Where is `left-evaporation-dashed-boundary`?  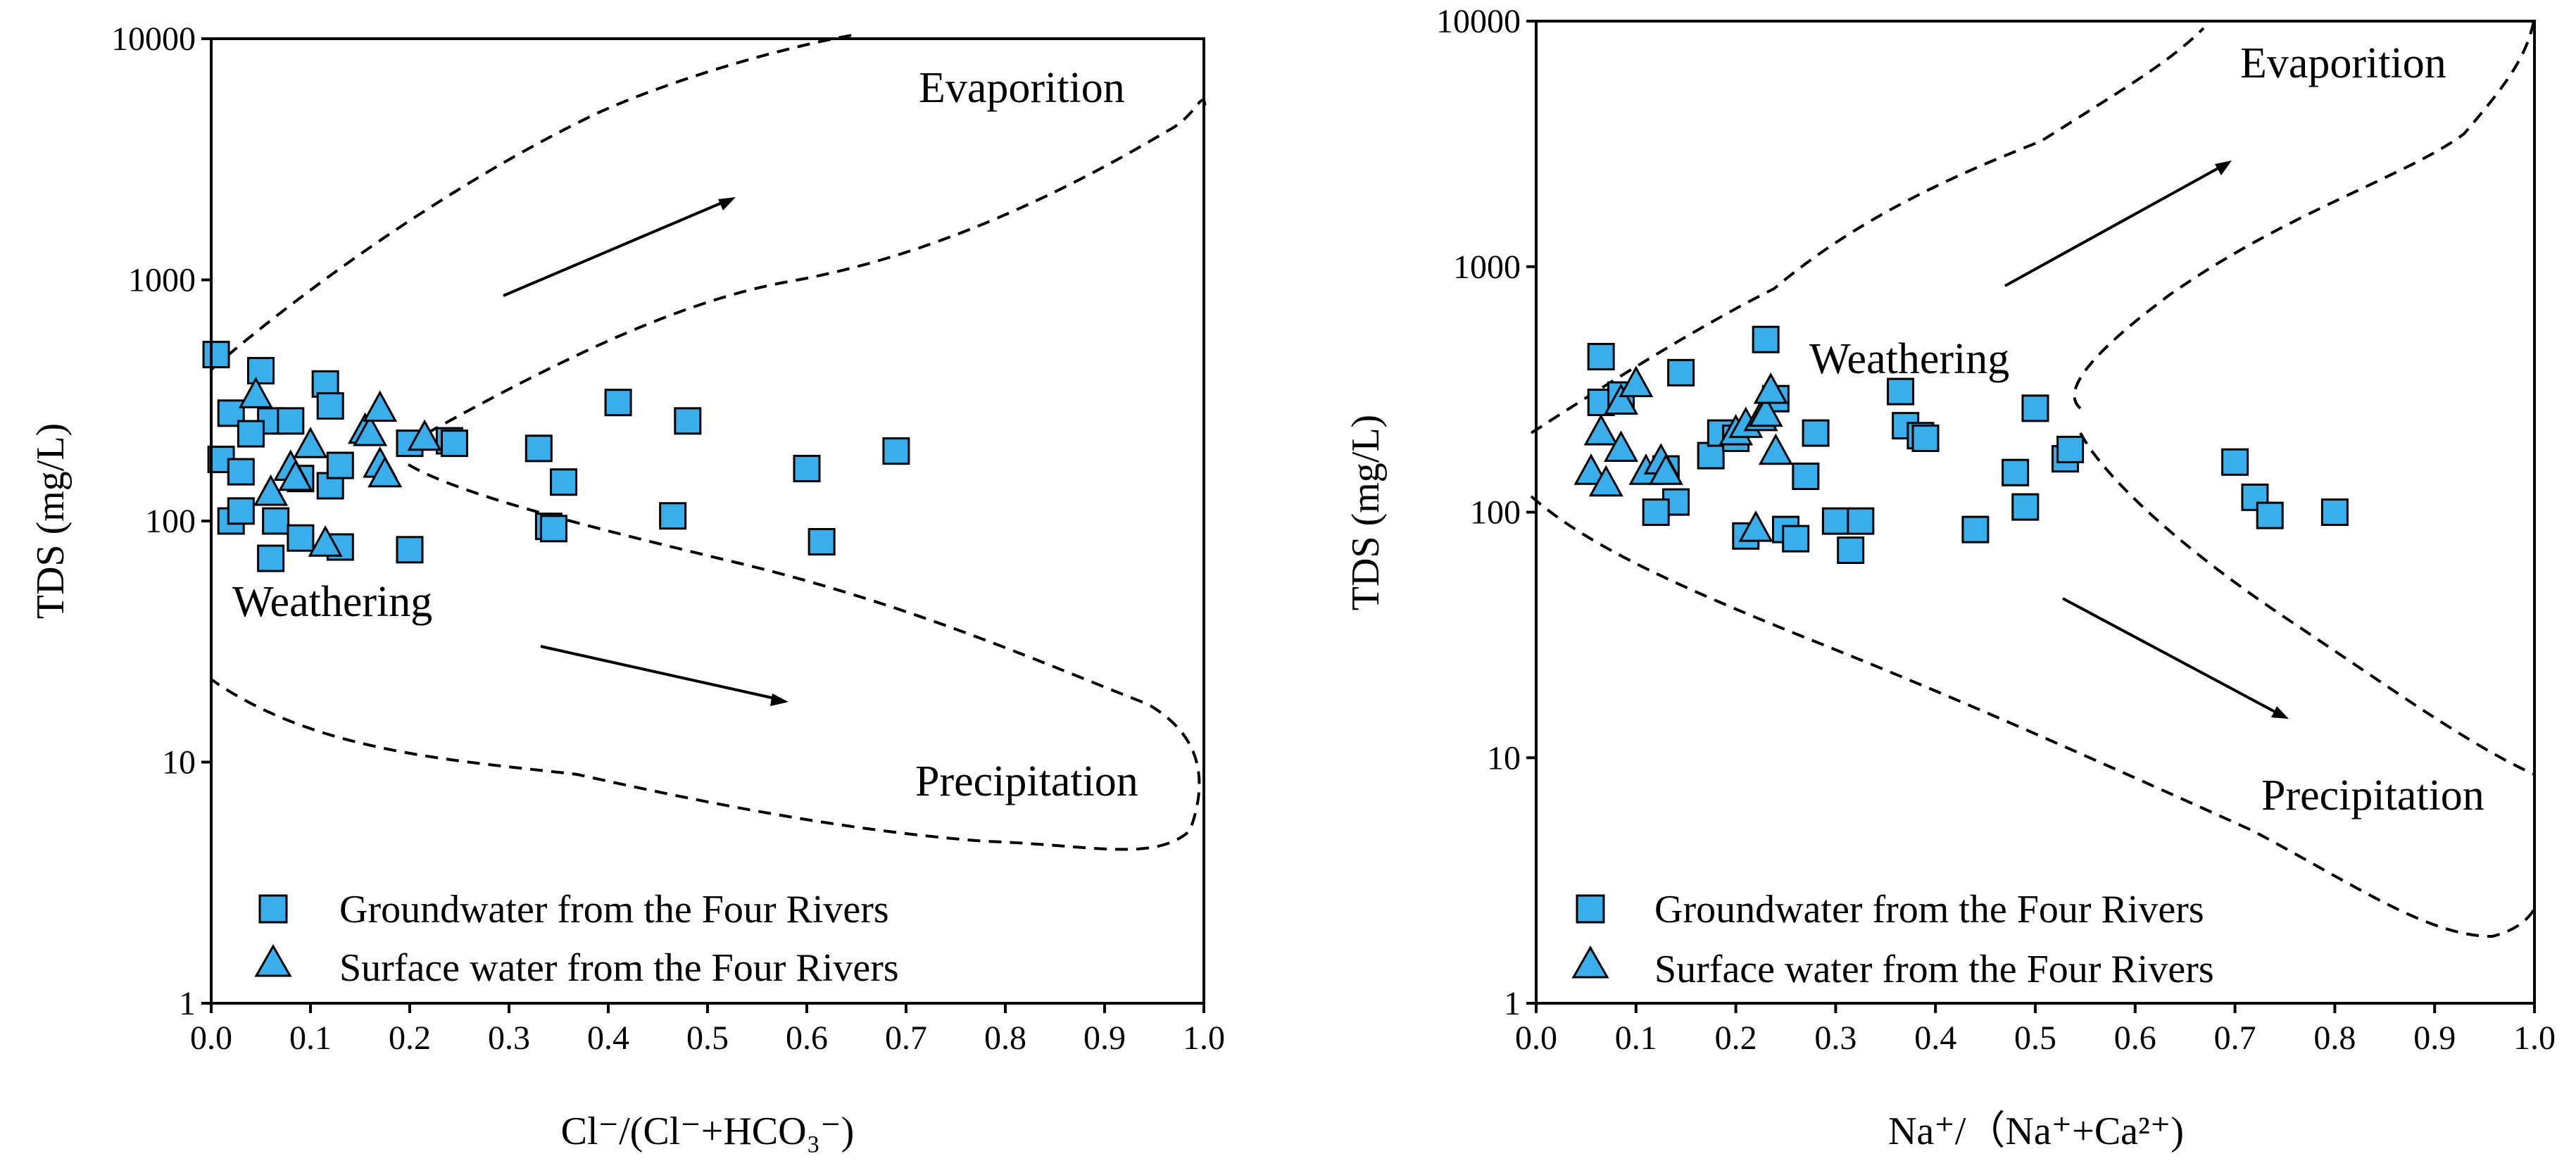
left-evaporation-dashed-boundary is located at coordinates (807, 272).